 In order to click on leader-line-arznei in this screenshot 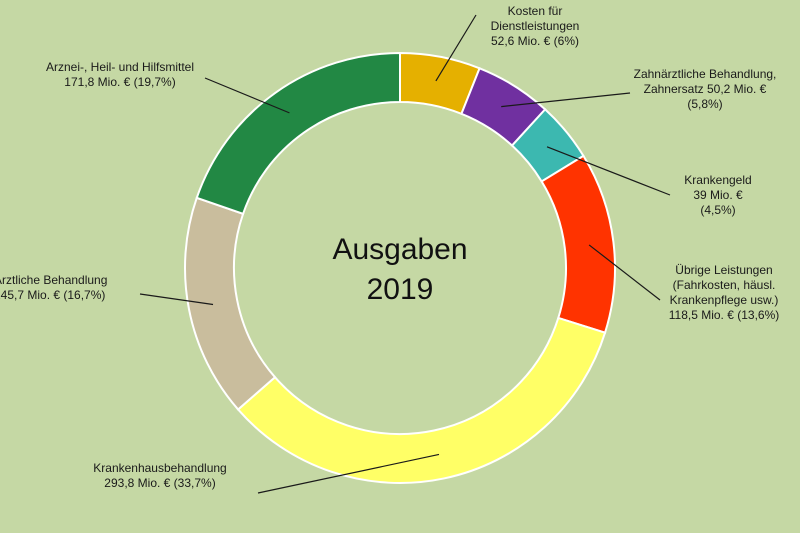, I will do `click(247, 95)`.